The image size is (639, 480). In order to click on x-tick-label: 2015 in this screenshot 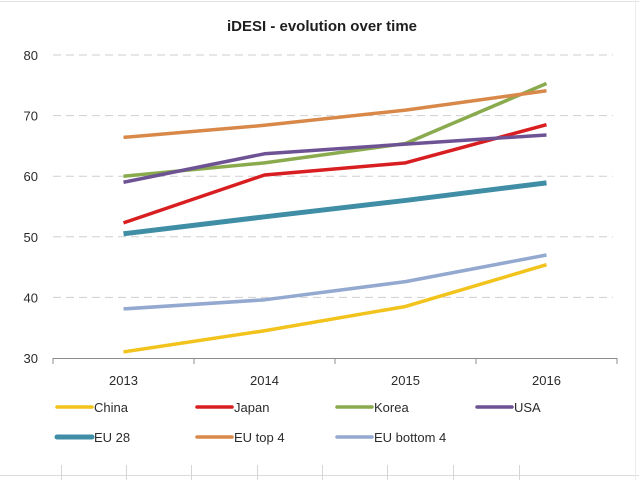, I will do `click(405, 380)`.